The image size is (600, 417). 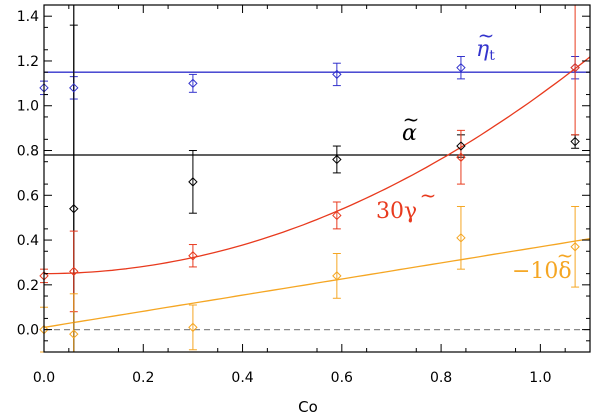 I want to click on eta-label-symbol: η, so click(x=482, y=49).